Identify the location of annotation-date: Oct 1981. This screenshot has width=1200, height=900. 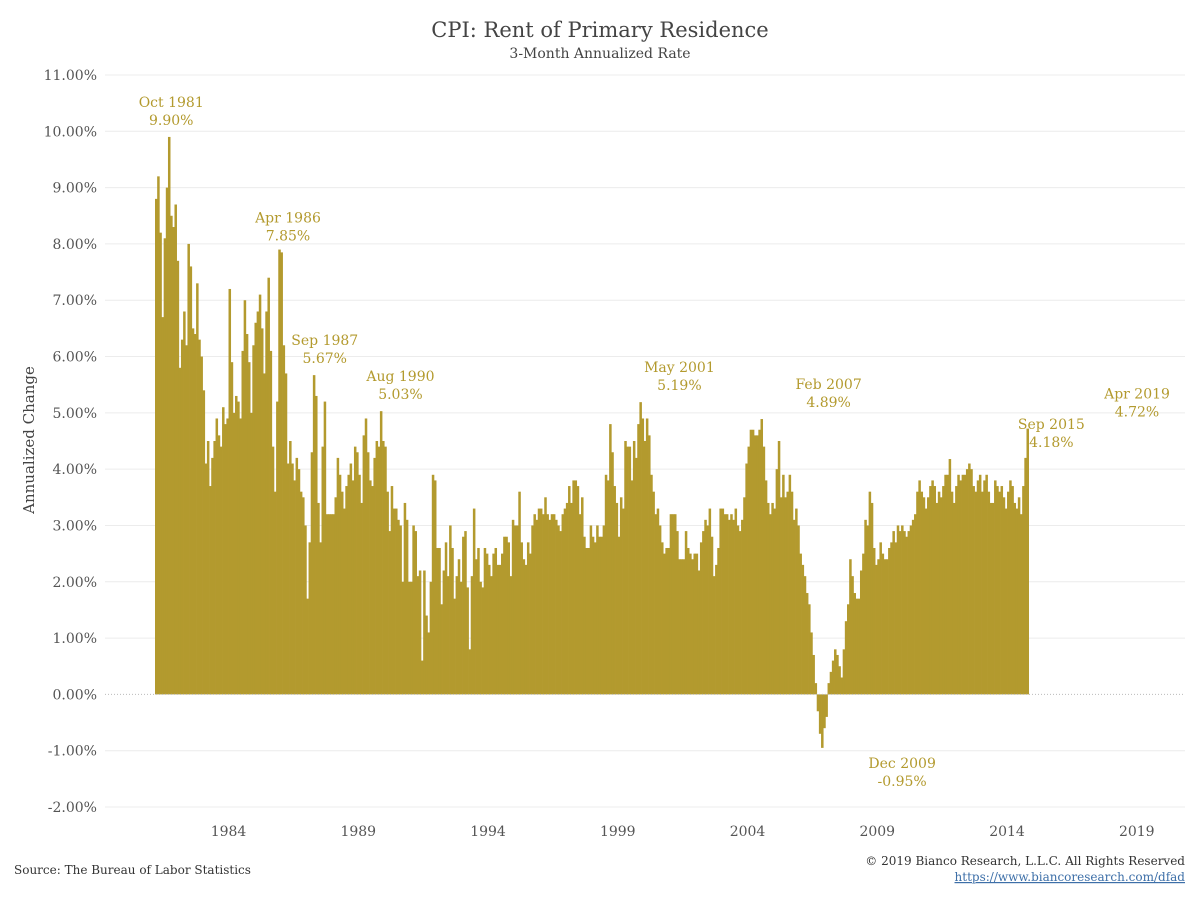
(171, 103).